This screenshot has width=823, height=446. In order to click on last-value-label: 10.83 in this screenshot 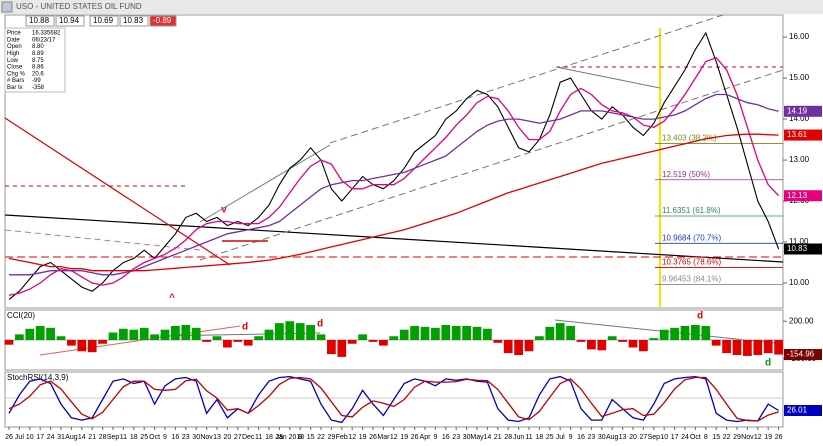, I will do `click(797, 248)`.